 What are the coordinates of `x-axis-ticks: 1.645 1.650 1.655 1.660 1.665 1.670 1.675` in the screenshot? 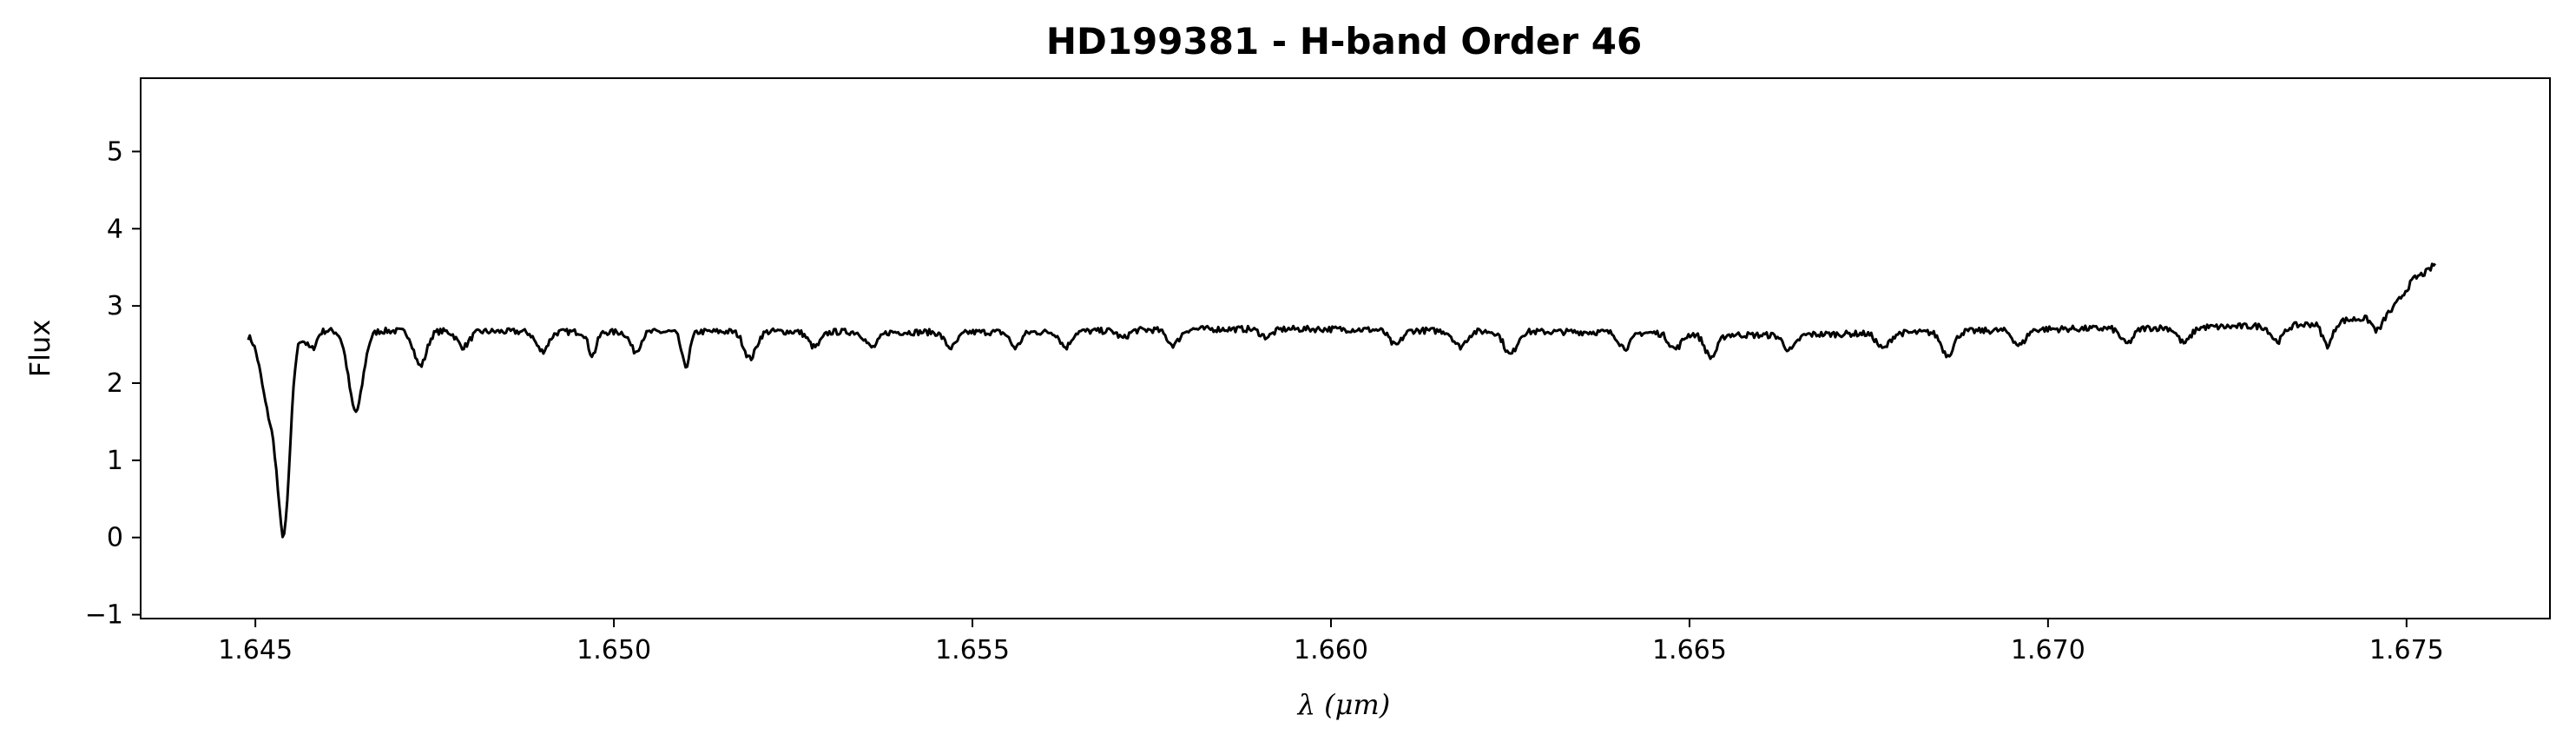 It's located at (1331, 642).